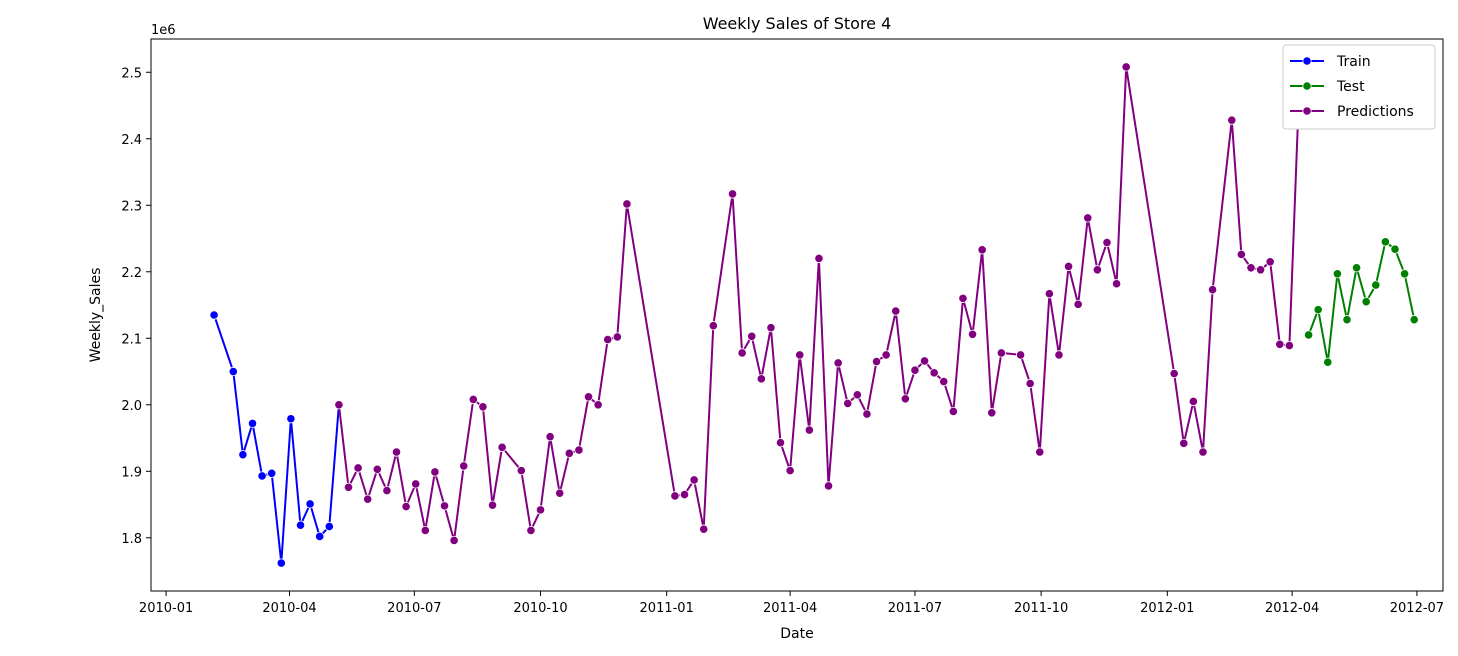  I want to click on series-test, so click(1361, 302).